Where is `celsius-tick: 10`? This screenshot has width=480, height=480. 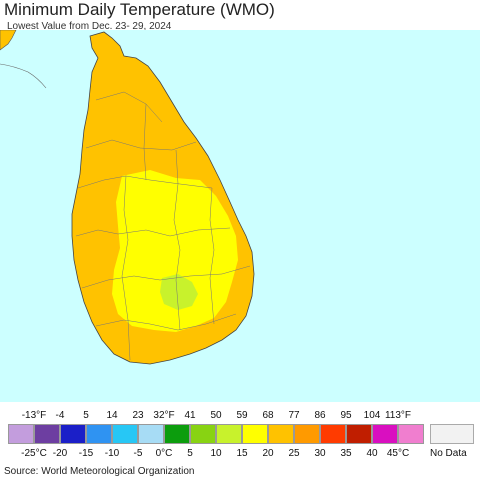
celsius-tick: 10 is located at coordinates (216, 453).